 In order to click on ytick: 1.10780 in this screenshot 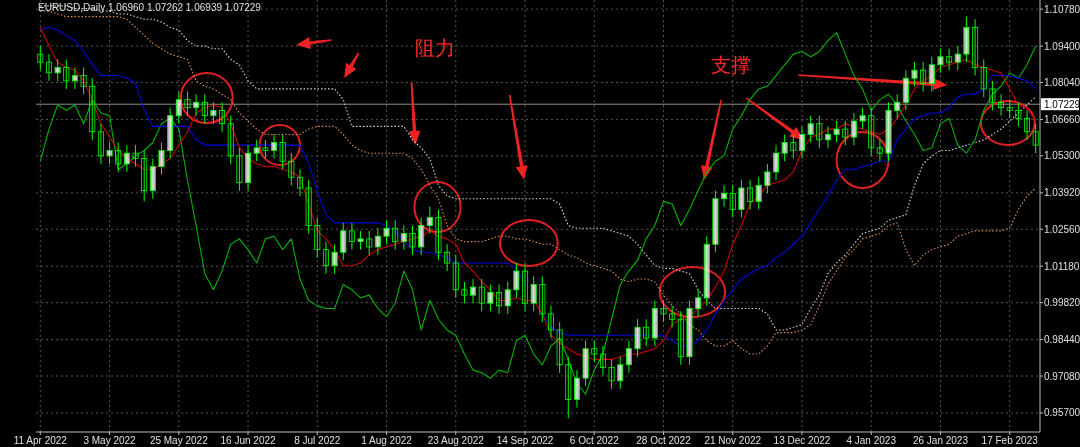, I will do `click(1062, 9)`.